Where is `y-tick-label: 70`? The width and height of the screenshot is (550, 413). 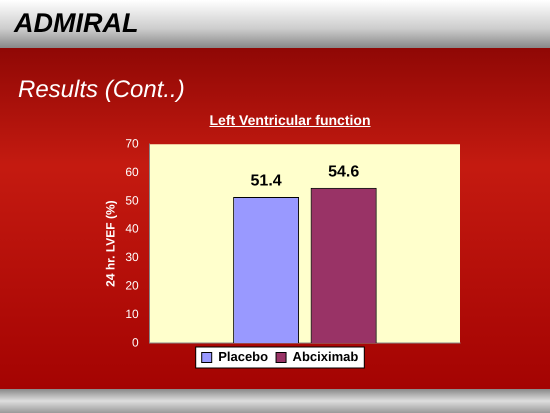
y-tick-label: 70 is located at coordinates (132, 143).